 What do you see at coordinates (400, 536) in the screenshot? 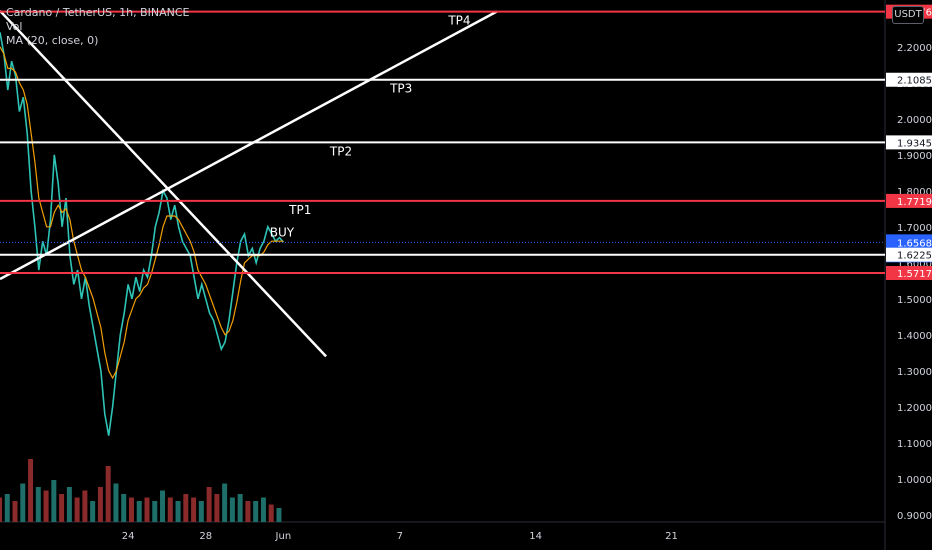
I see `time-tick-label: 7` at bounding box center [400, 536].